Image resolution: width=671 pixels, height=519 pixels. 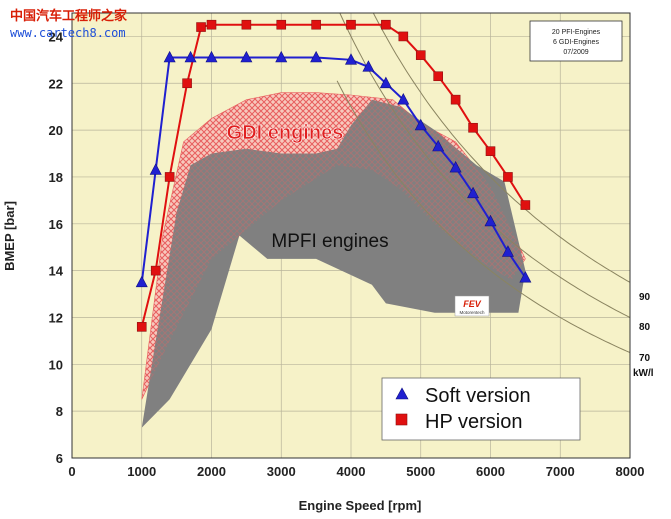 I want to click on y-tick-3: 12, so click(x=56, y=317).